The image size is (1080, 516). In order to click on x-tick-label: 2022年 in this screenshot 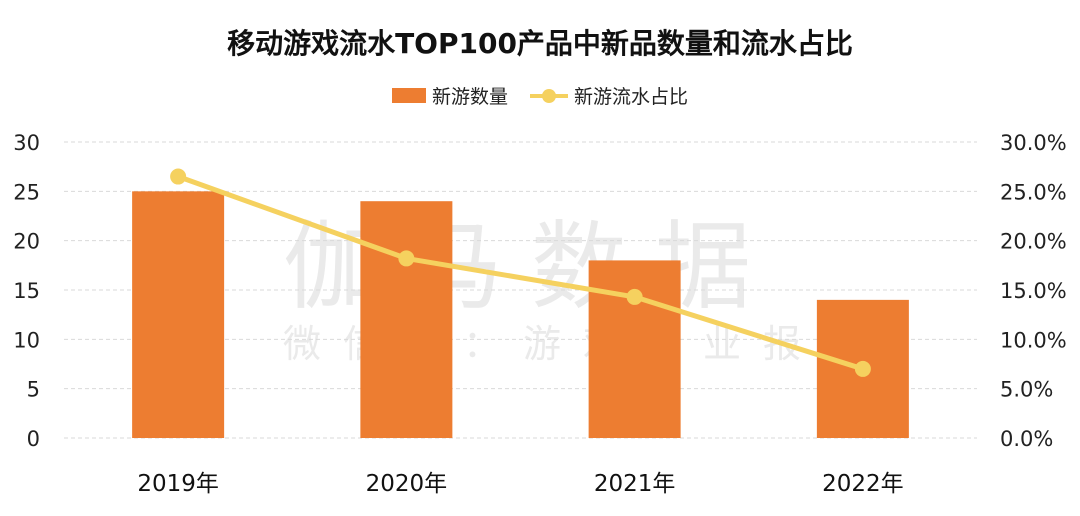, I will do `click(863, 484)`.